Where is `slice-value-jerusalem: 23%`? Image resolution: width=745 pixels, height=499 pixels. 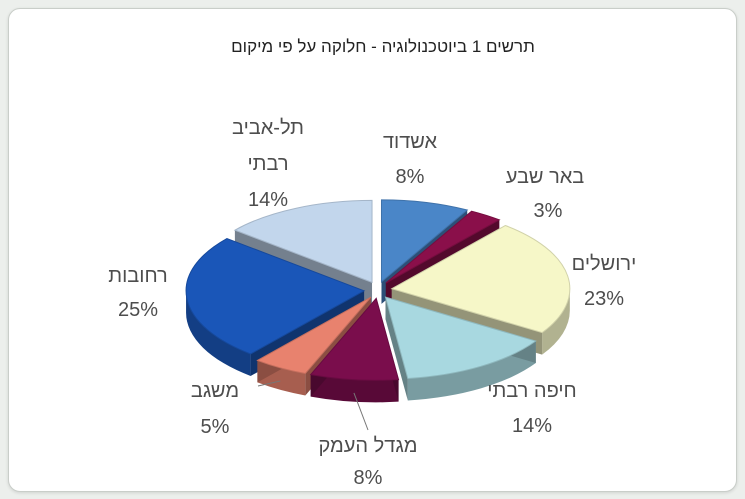 slice-value-jerusalem: 23% is located at coordinates (604, 299).